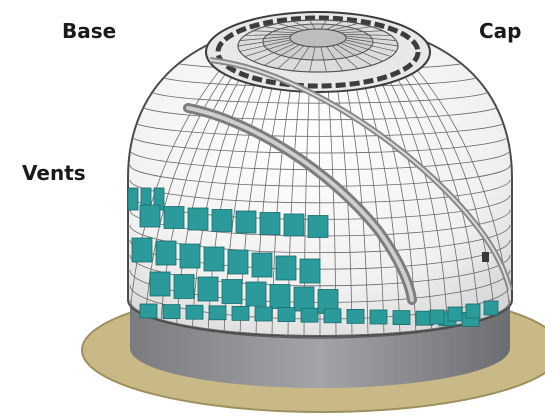 This screenshot has height=418, width=545. I want to click on label-base: Base, so click(89, 31).